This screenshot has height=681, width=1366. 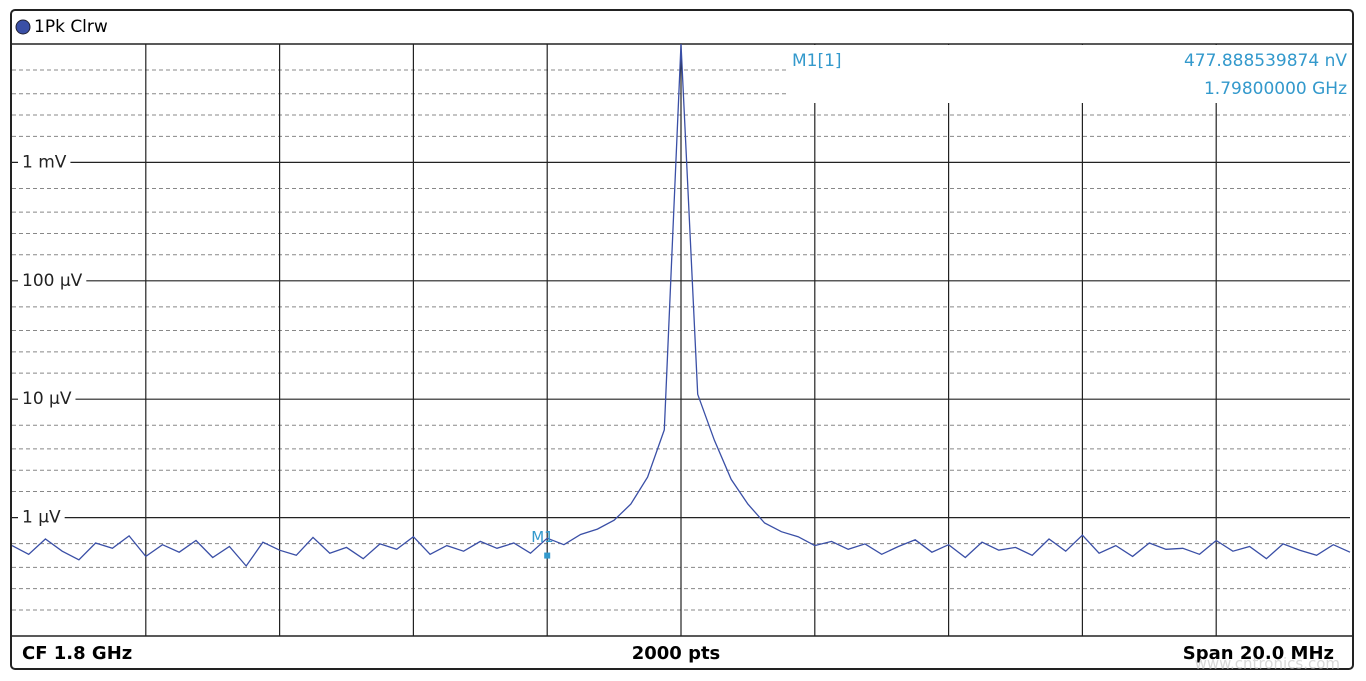 I want to click on footer-center: 2000 pts, so click(x=676, y=653).